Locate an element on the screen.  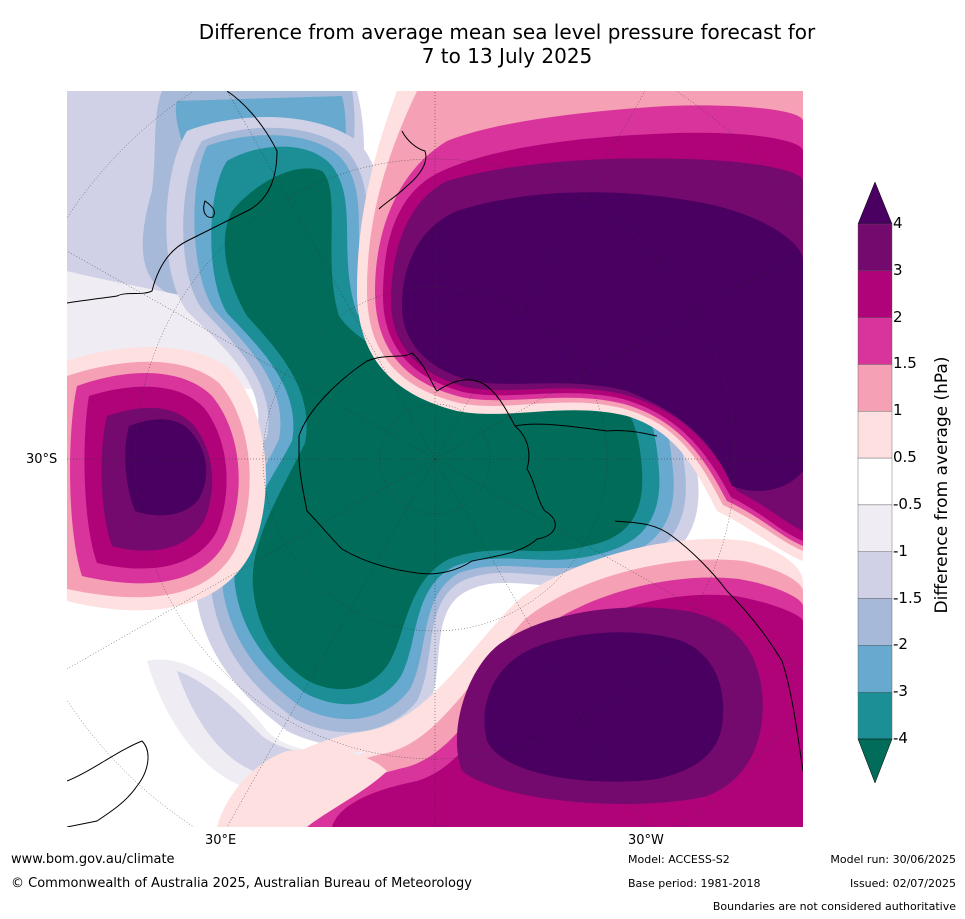
sw-positive-patch is located at coordinates (302, 788).